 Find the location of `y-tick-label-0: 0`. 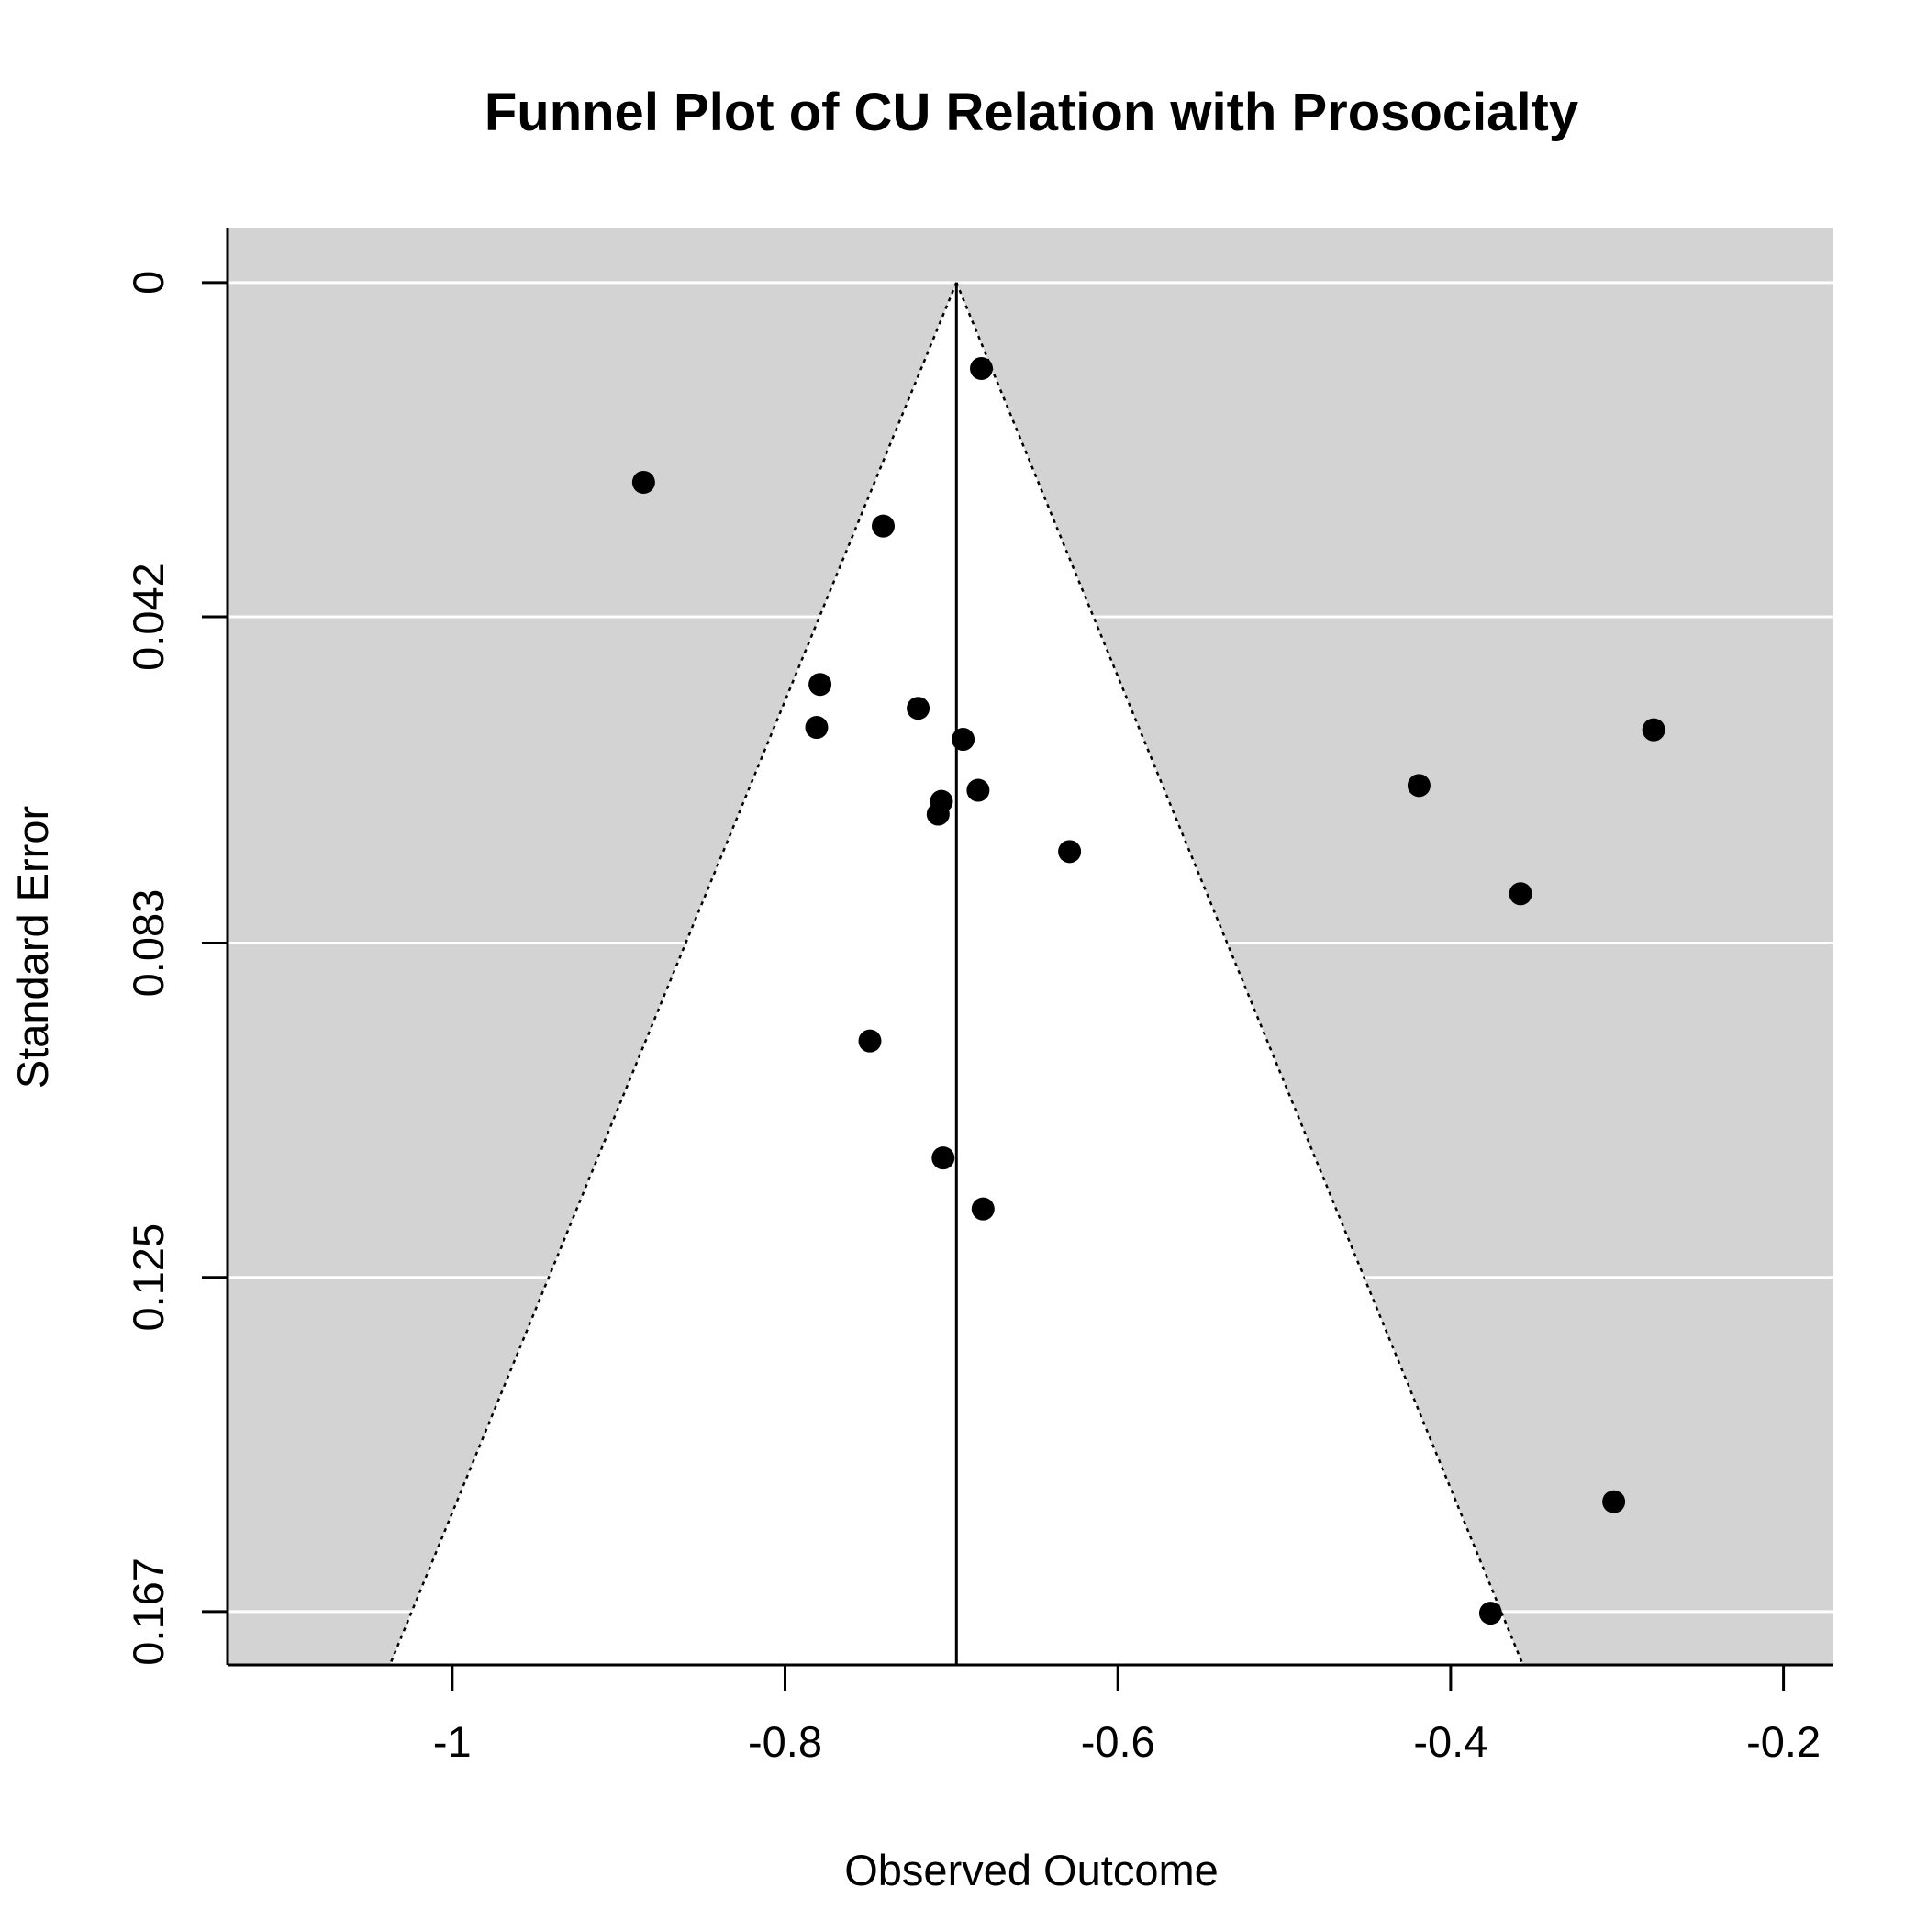

y-tick-label-0: 0 is located at coordinates (148, 283).